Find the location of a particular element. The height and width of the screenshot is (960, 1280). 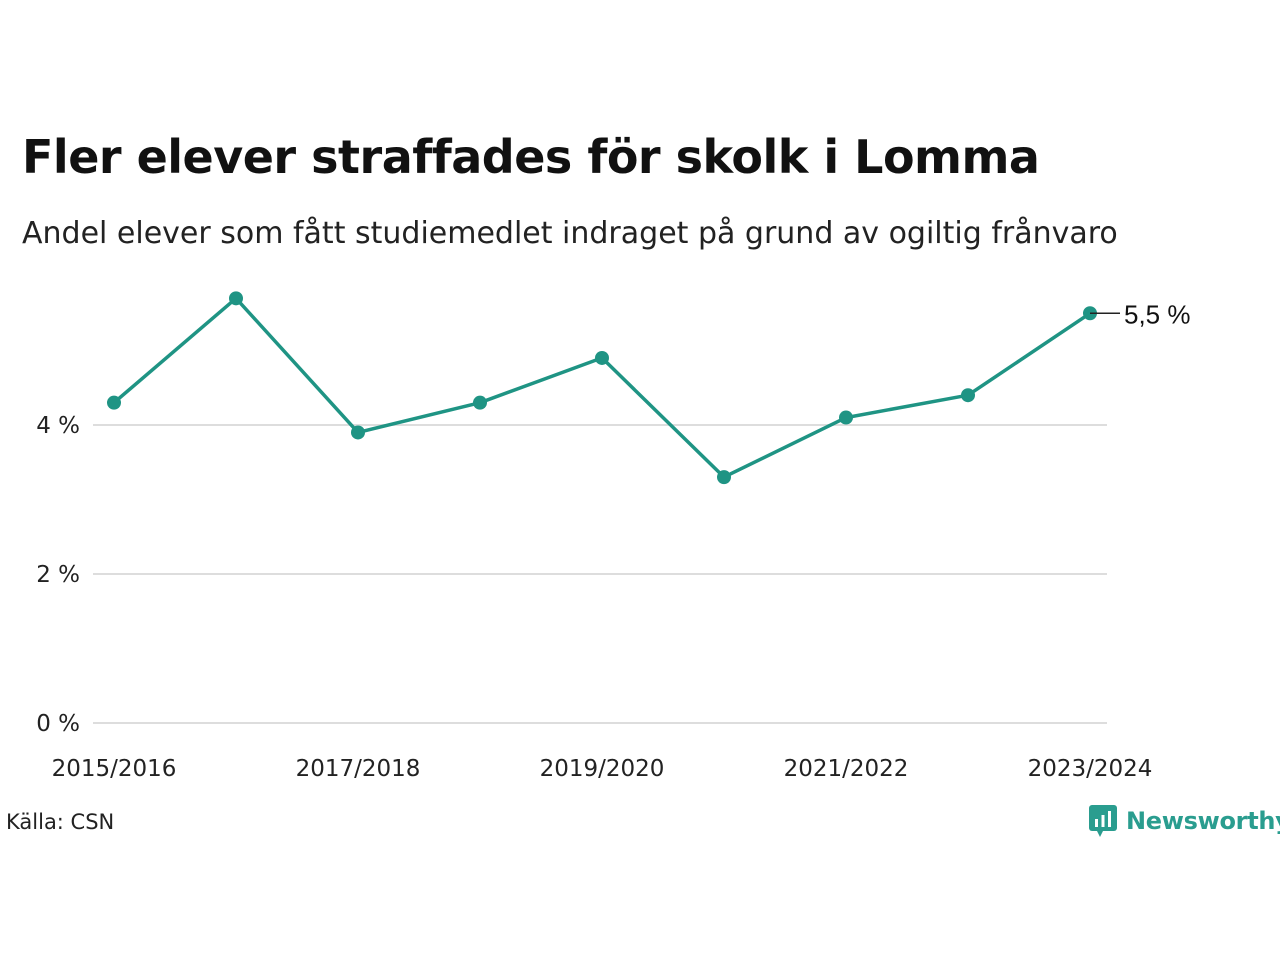

x-tick-label: 2021/2022 is located at coordinates (846, 769).